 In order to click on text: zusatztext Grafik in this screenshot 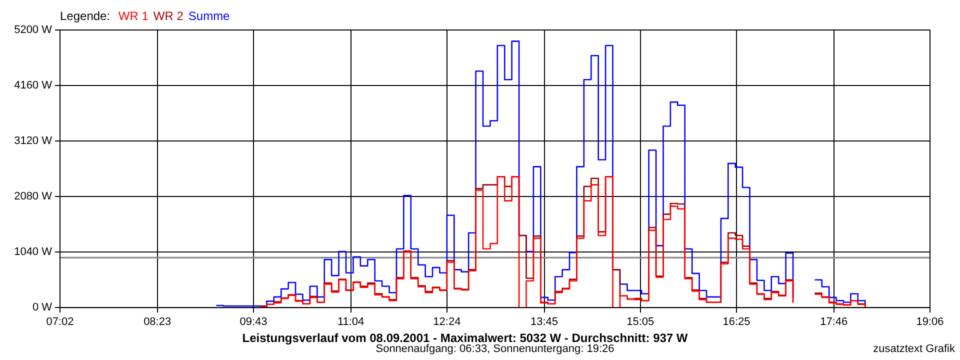, I will do `click(914, 349)`.